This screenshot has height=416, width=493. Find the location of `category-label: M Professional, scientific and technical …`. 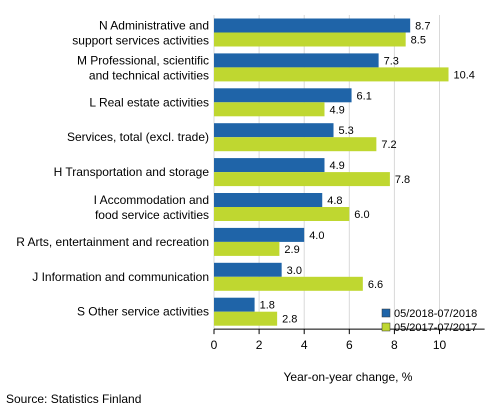

category-label: M Professional, scientific and technical … is located at coordinates (143, 67).